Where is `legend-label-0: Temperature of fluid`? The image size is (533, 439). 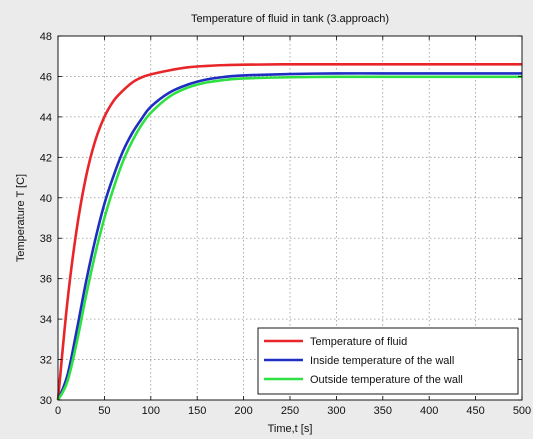
legend-label-0: Temperature of fluid is located at coordinates (358, 342).